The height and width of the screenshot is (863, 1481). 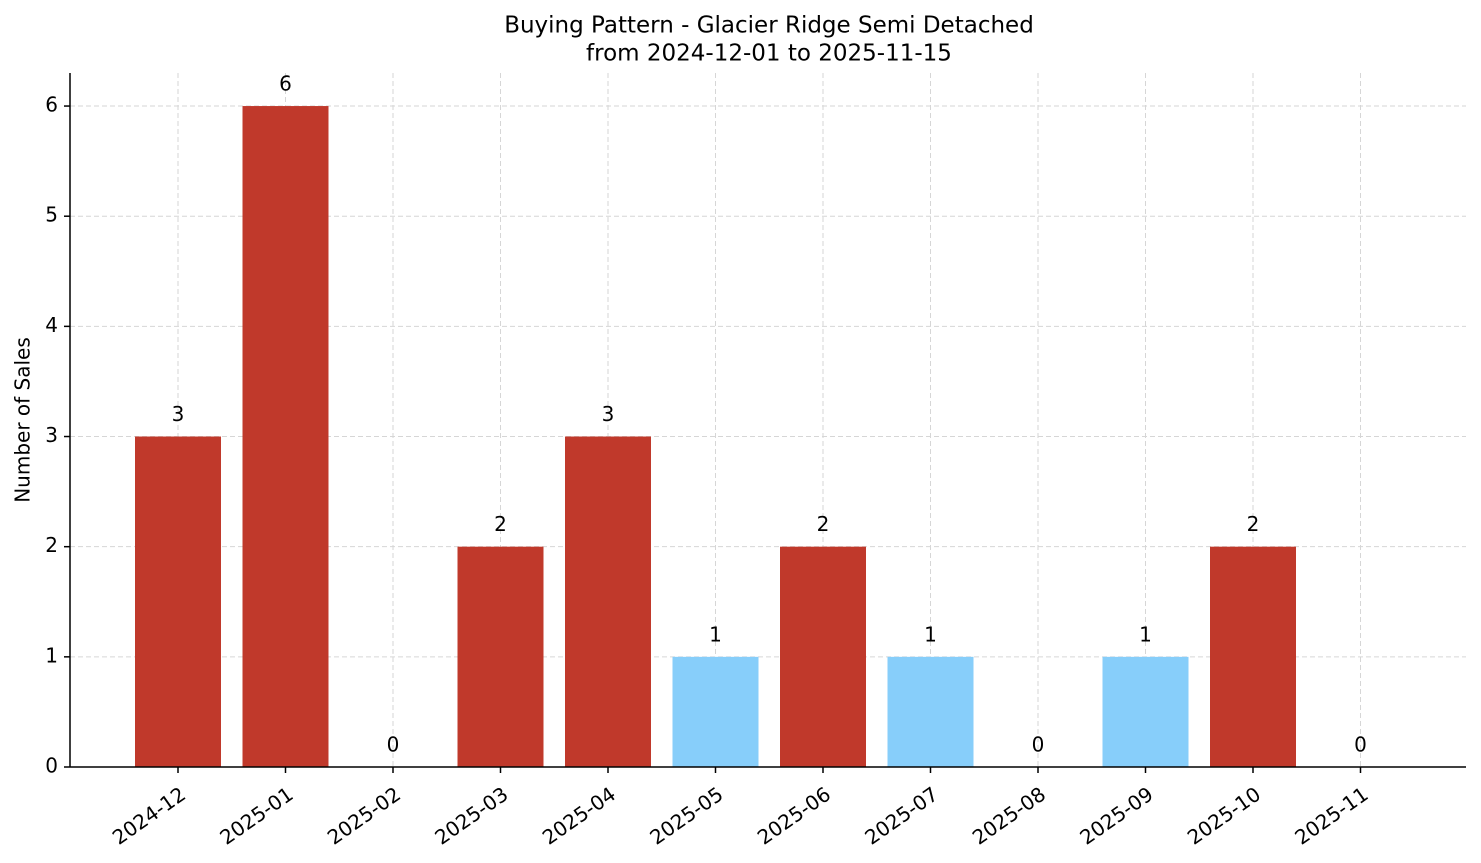 What do you see at coordinates (149, 816) in the screenshot?
I see `x-tick-label: 2024-12` at bounding box center [149, 816].